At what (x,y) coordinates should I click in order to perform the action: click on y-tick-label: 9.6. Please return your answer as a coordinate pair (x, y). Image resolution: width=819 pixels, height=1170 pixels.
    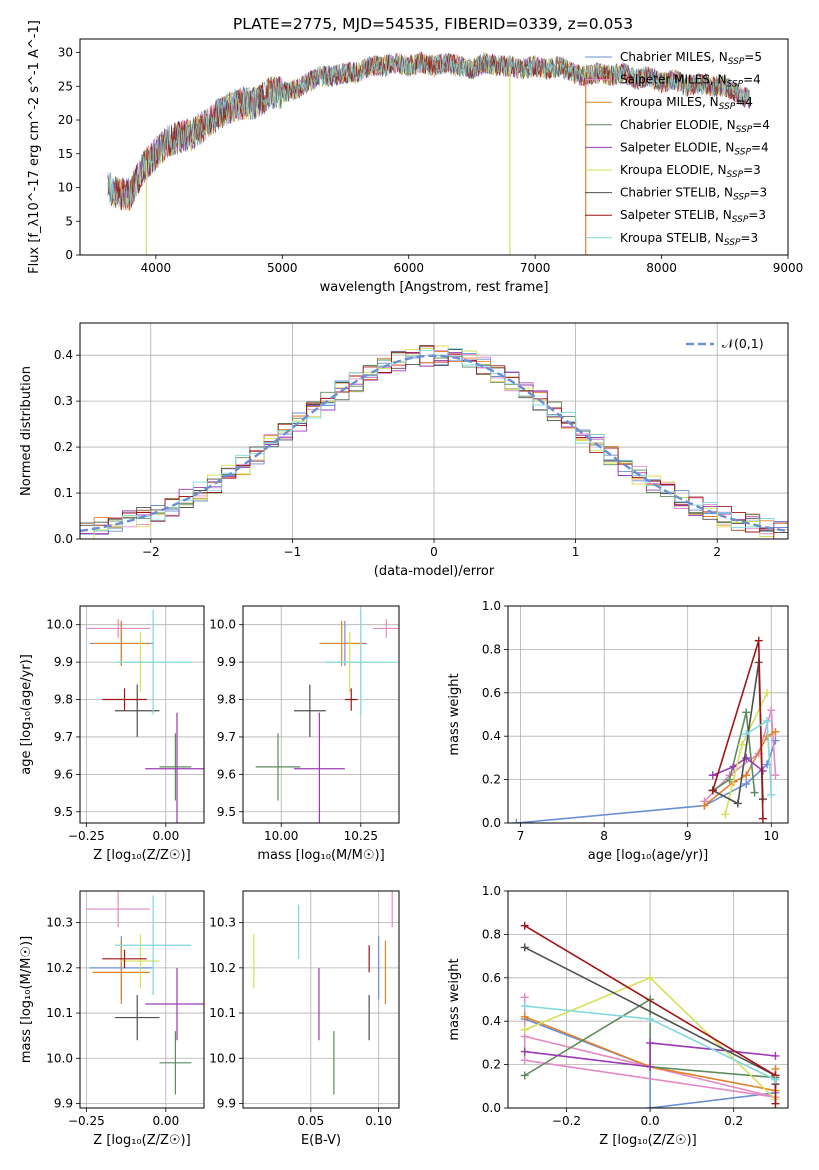
    Looking at the image, I should click on (226, 774).